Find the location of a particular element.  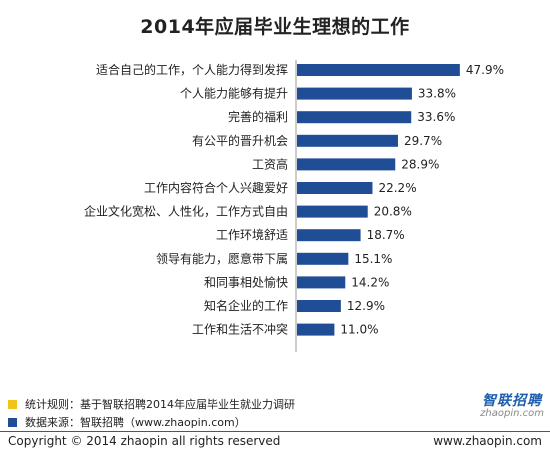

footer-url: www.zhaopin.com is located at coordinates (487, 441).